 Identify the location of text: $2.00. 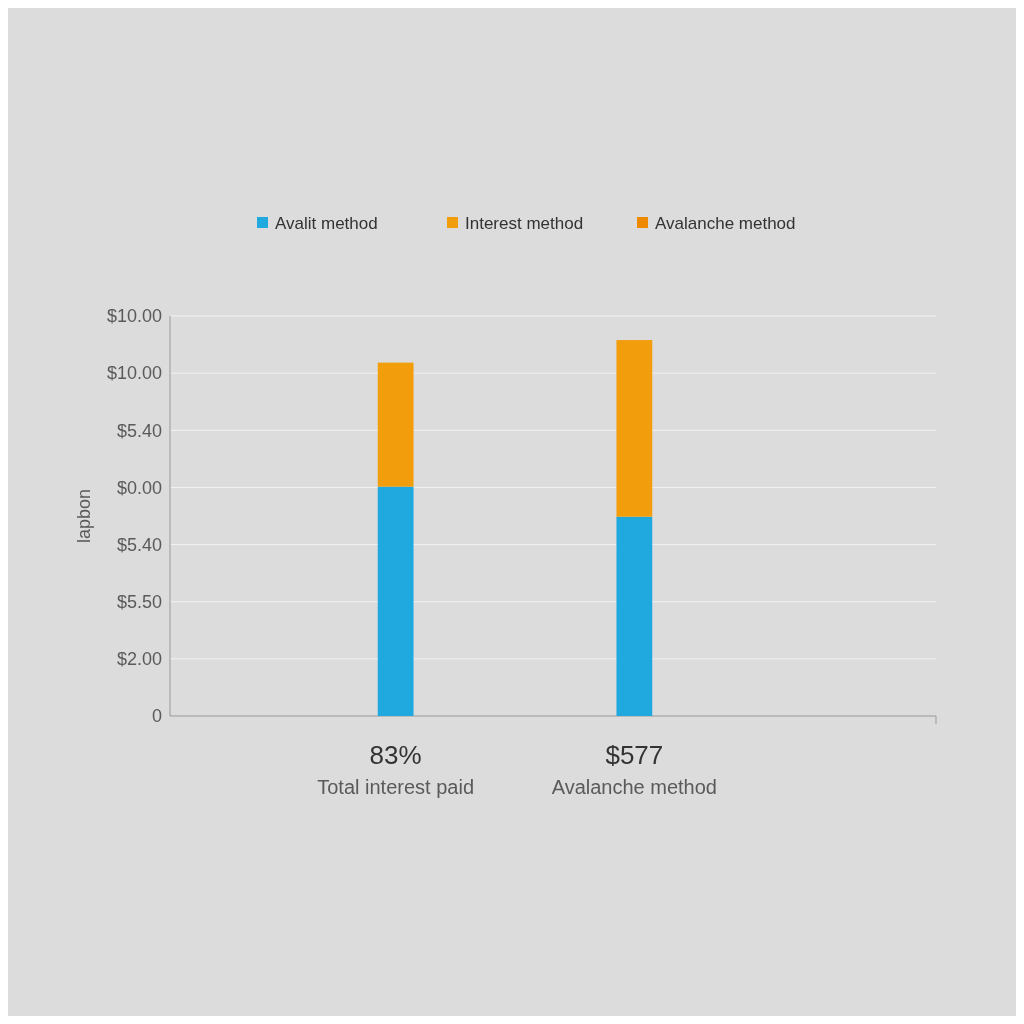
(139, 659).